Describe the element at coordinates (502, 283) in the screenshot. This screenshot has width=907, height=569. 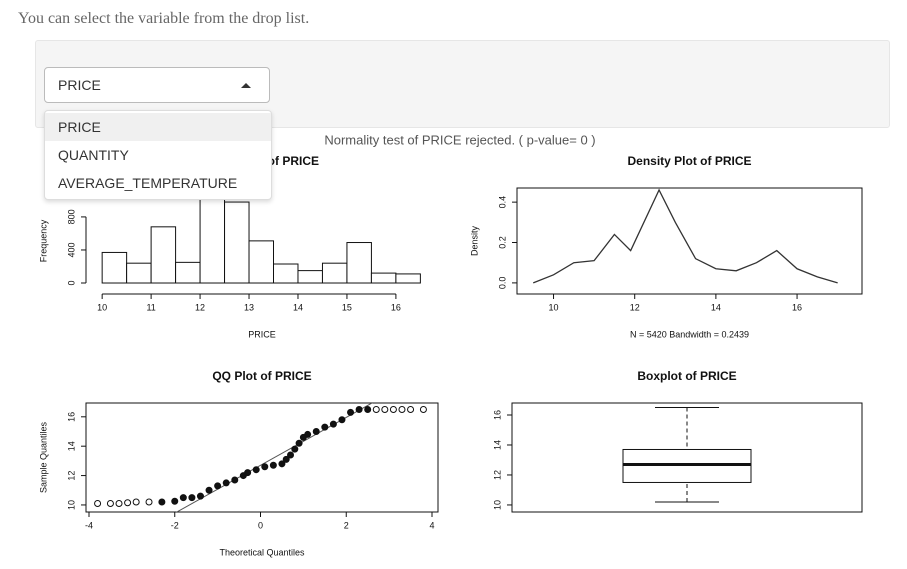
I see `y-tick-label: 0.0` at that location.